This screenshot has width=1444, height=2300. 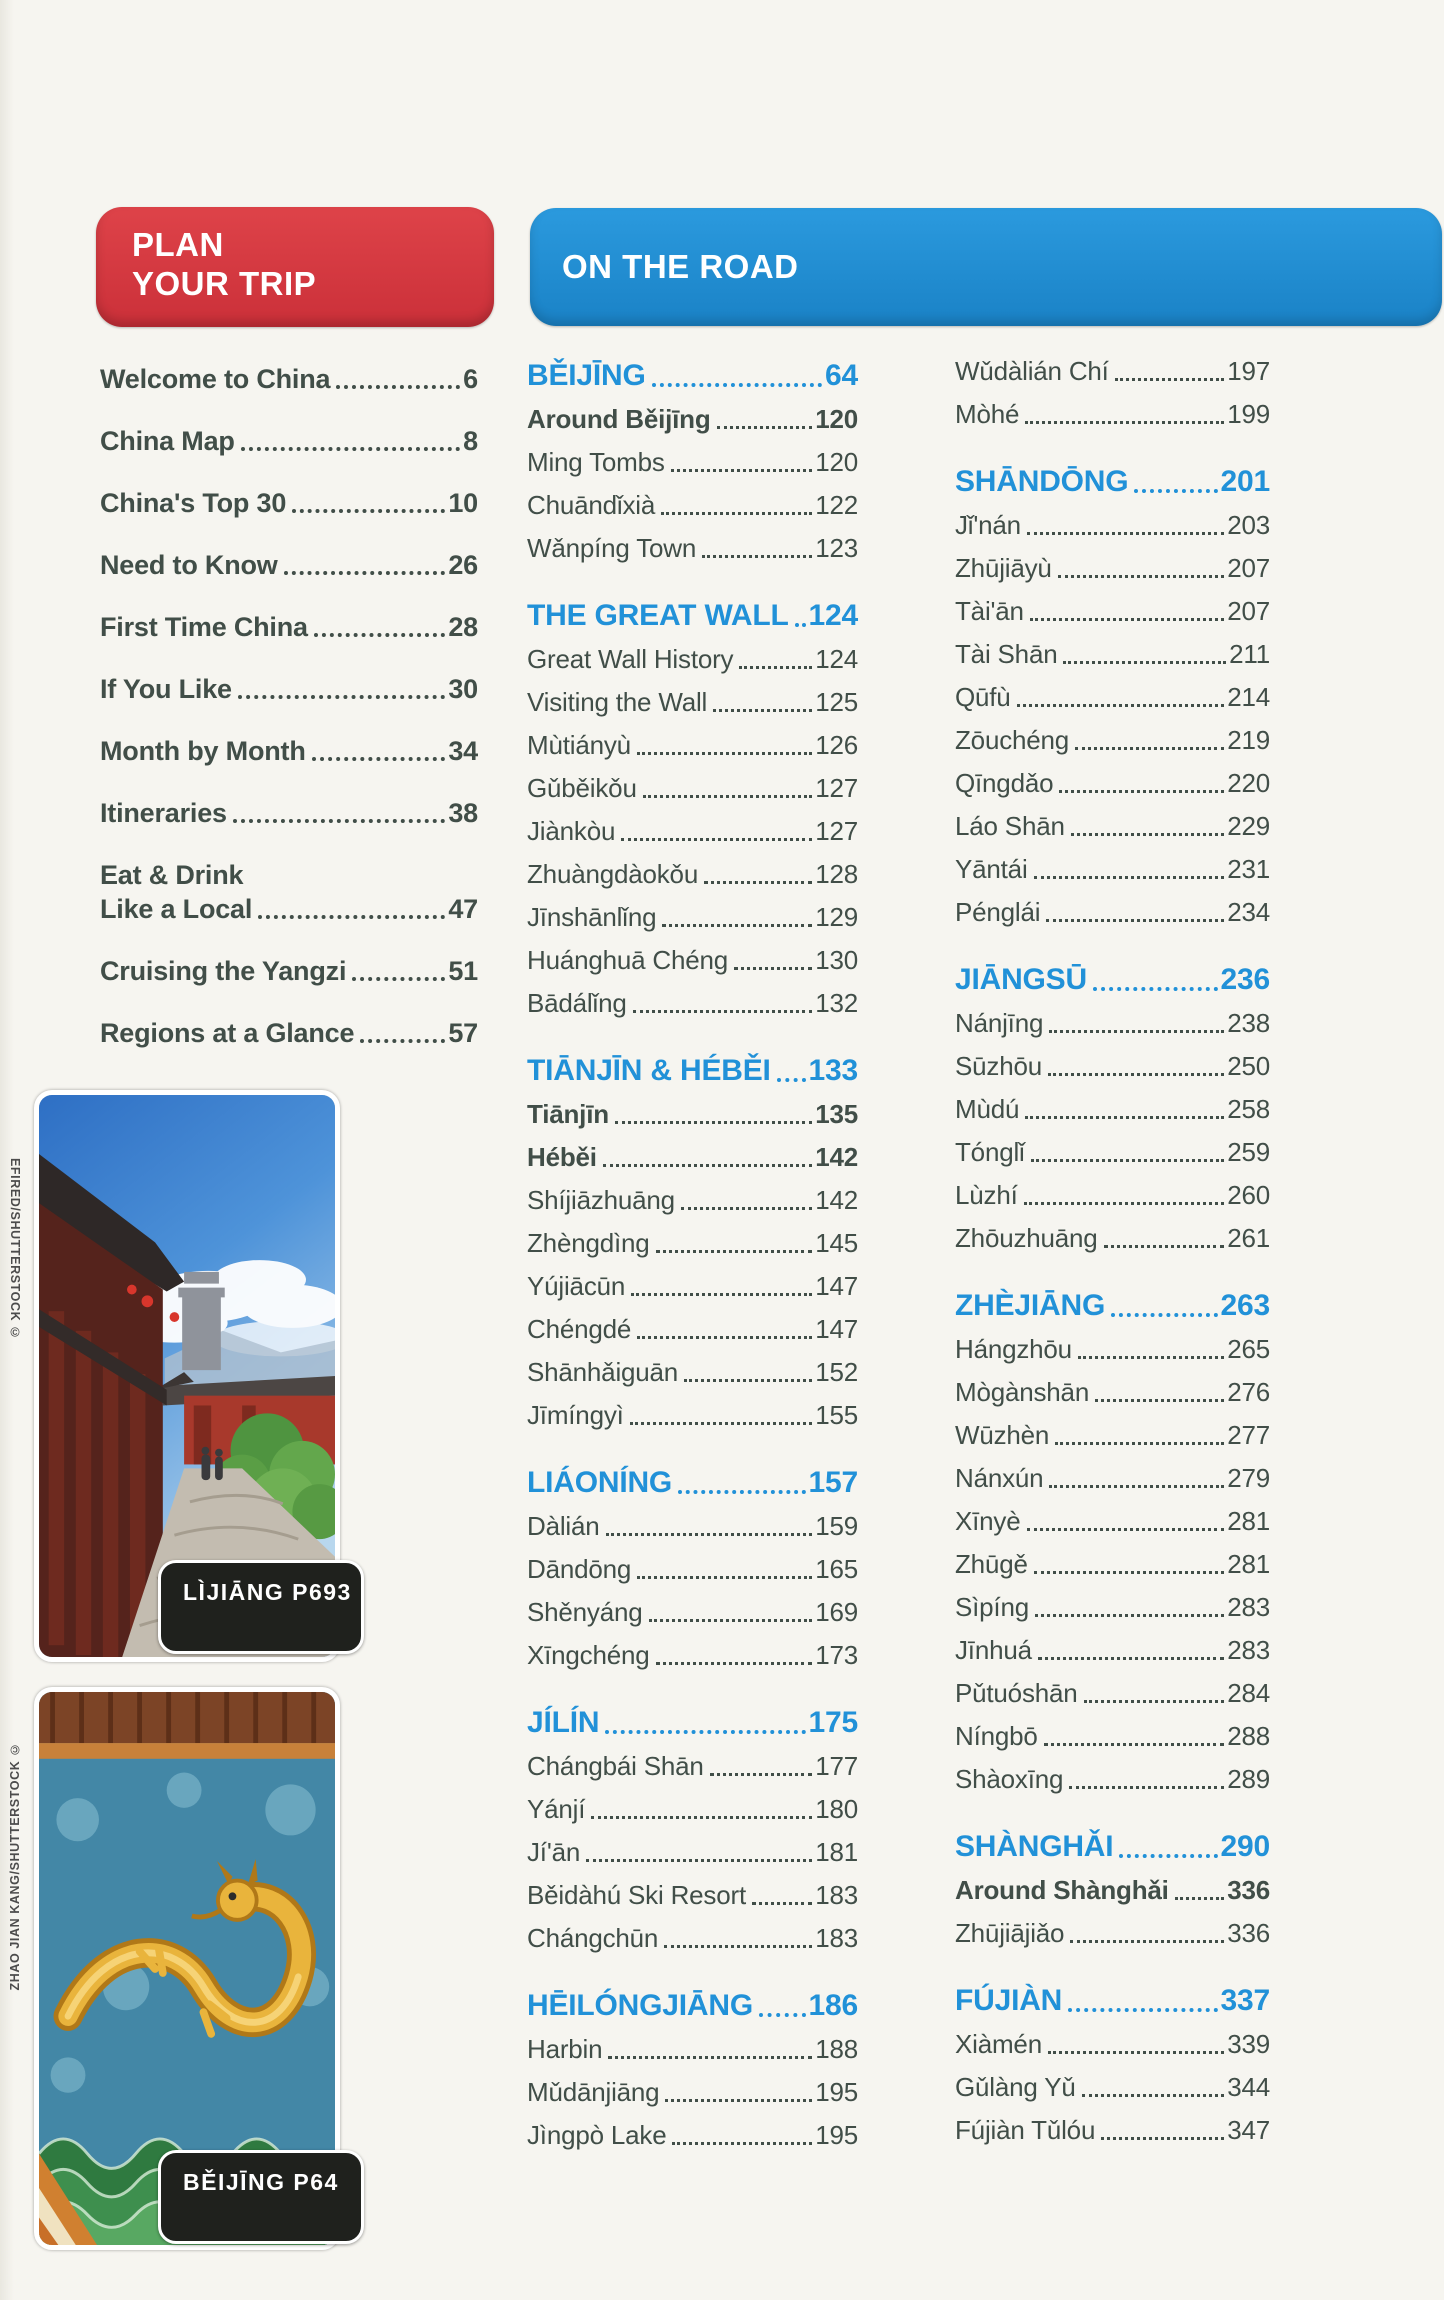 I want to click on plan-item-page: 38, so click(x=463, y=813).